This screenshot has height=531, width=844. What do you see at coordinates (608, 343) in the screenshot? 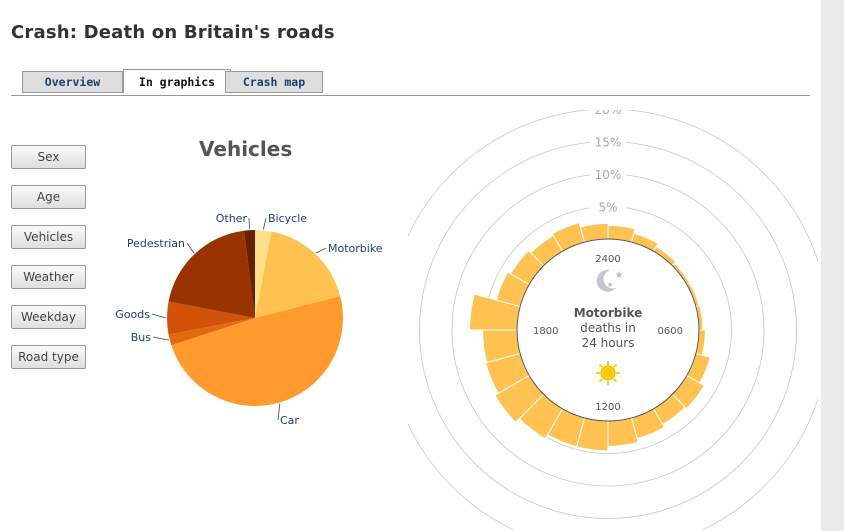
I see `center-subtitle-line-2: 24 hours` at bounding box center [608, 343].